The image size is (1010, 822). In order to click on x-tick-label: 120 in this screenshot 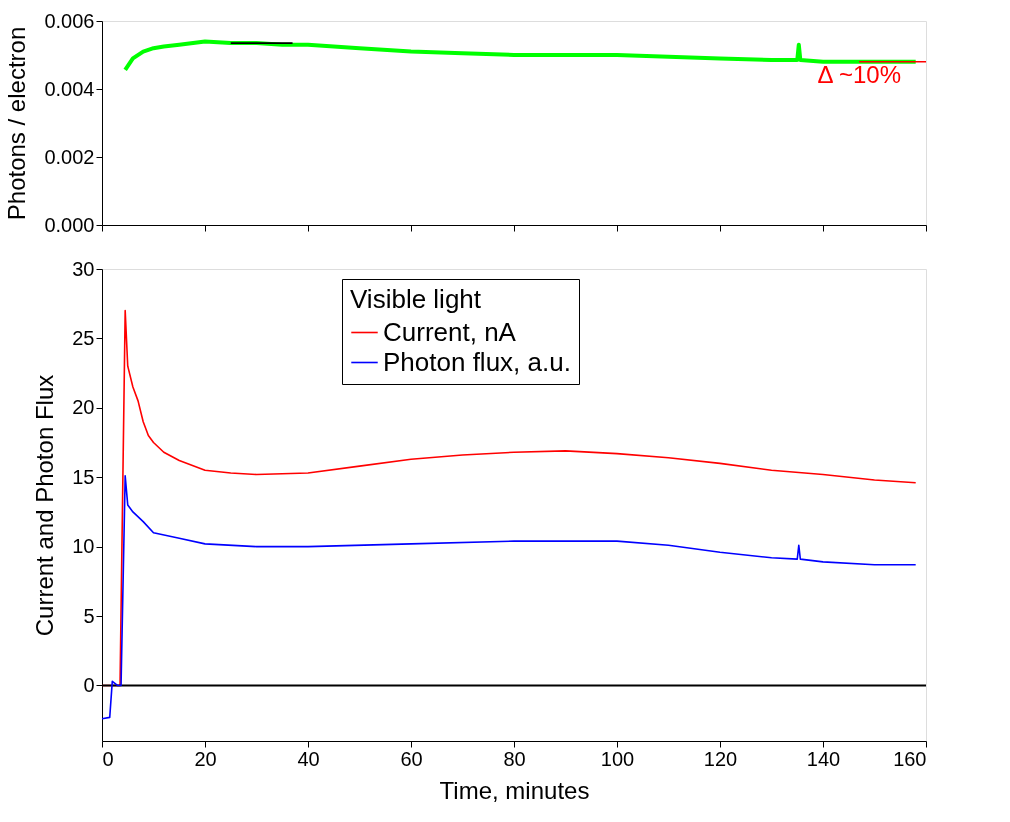, I will do `click(720, 758)`.